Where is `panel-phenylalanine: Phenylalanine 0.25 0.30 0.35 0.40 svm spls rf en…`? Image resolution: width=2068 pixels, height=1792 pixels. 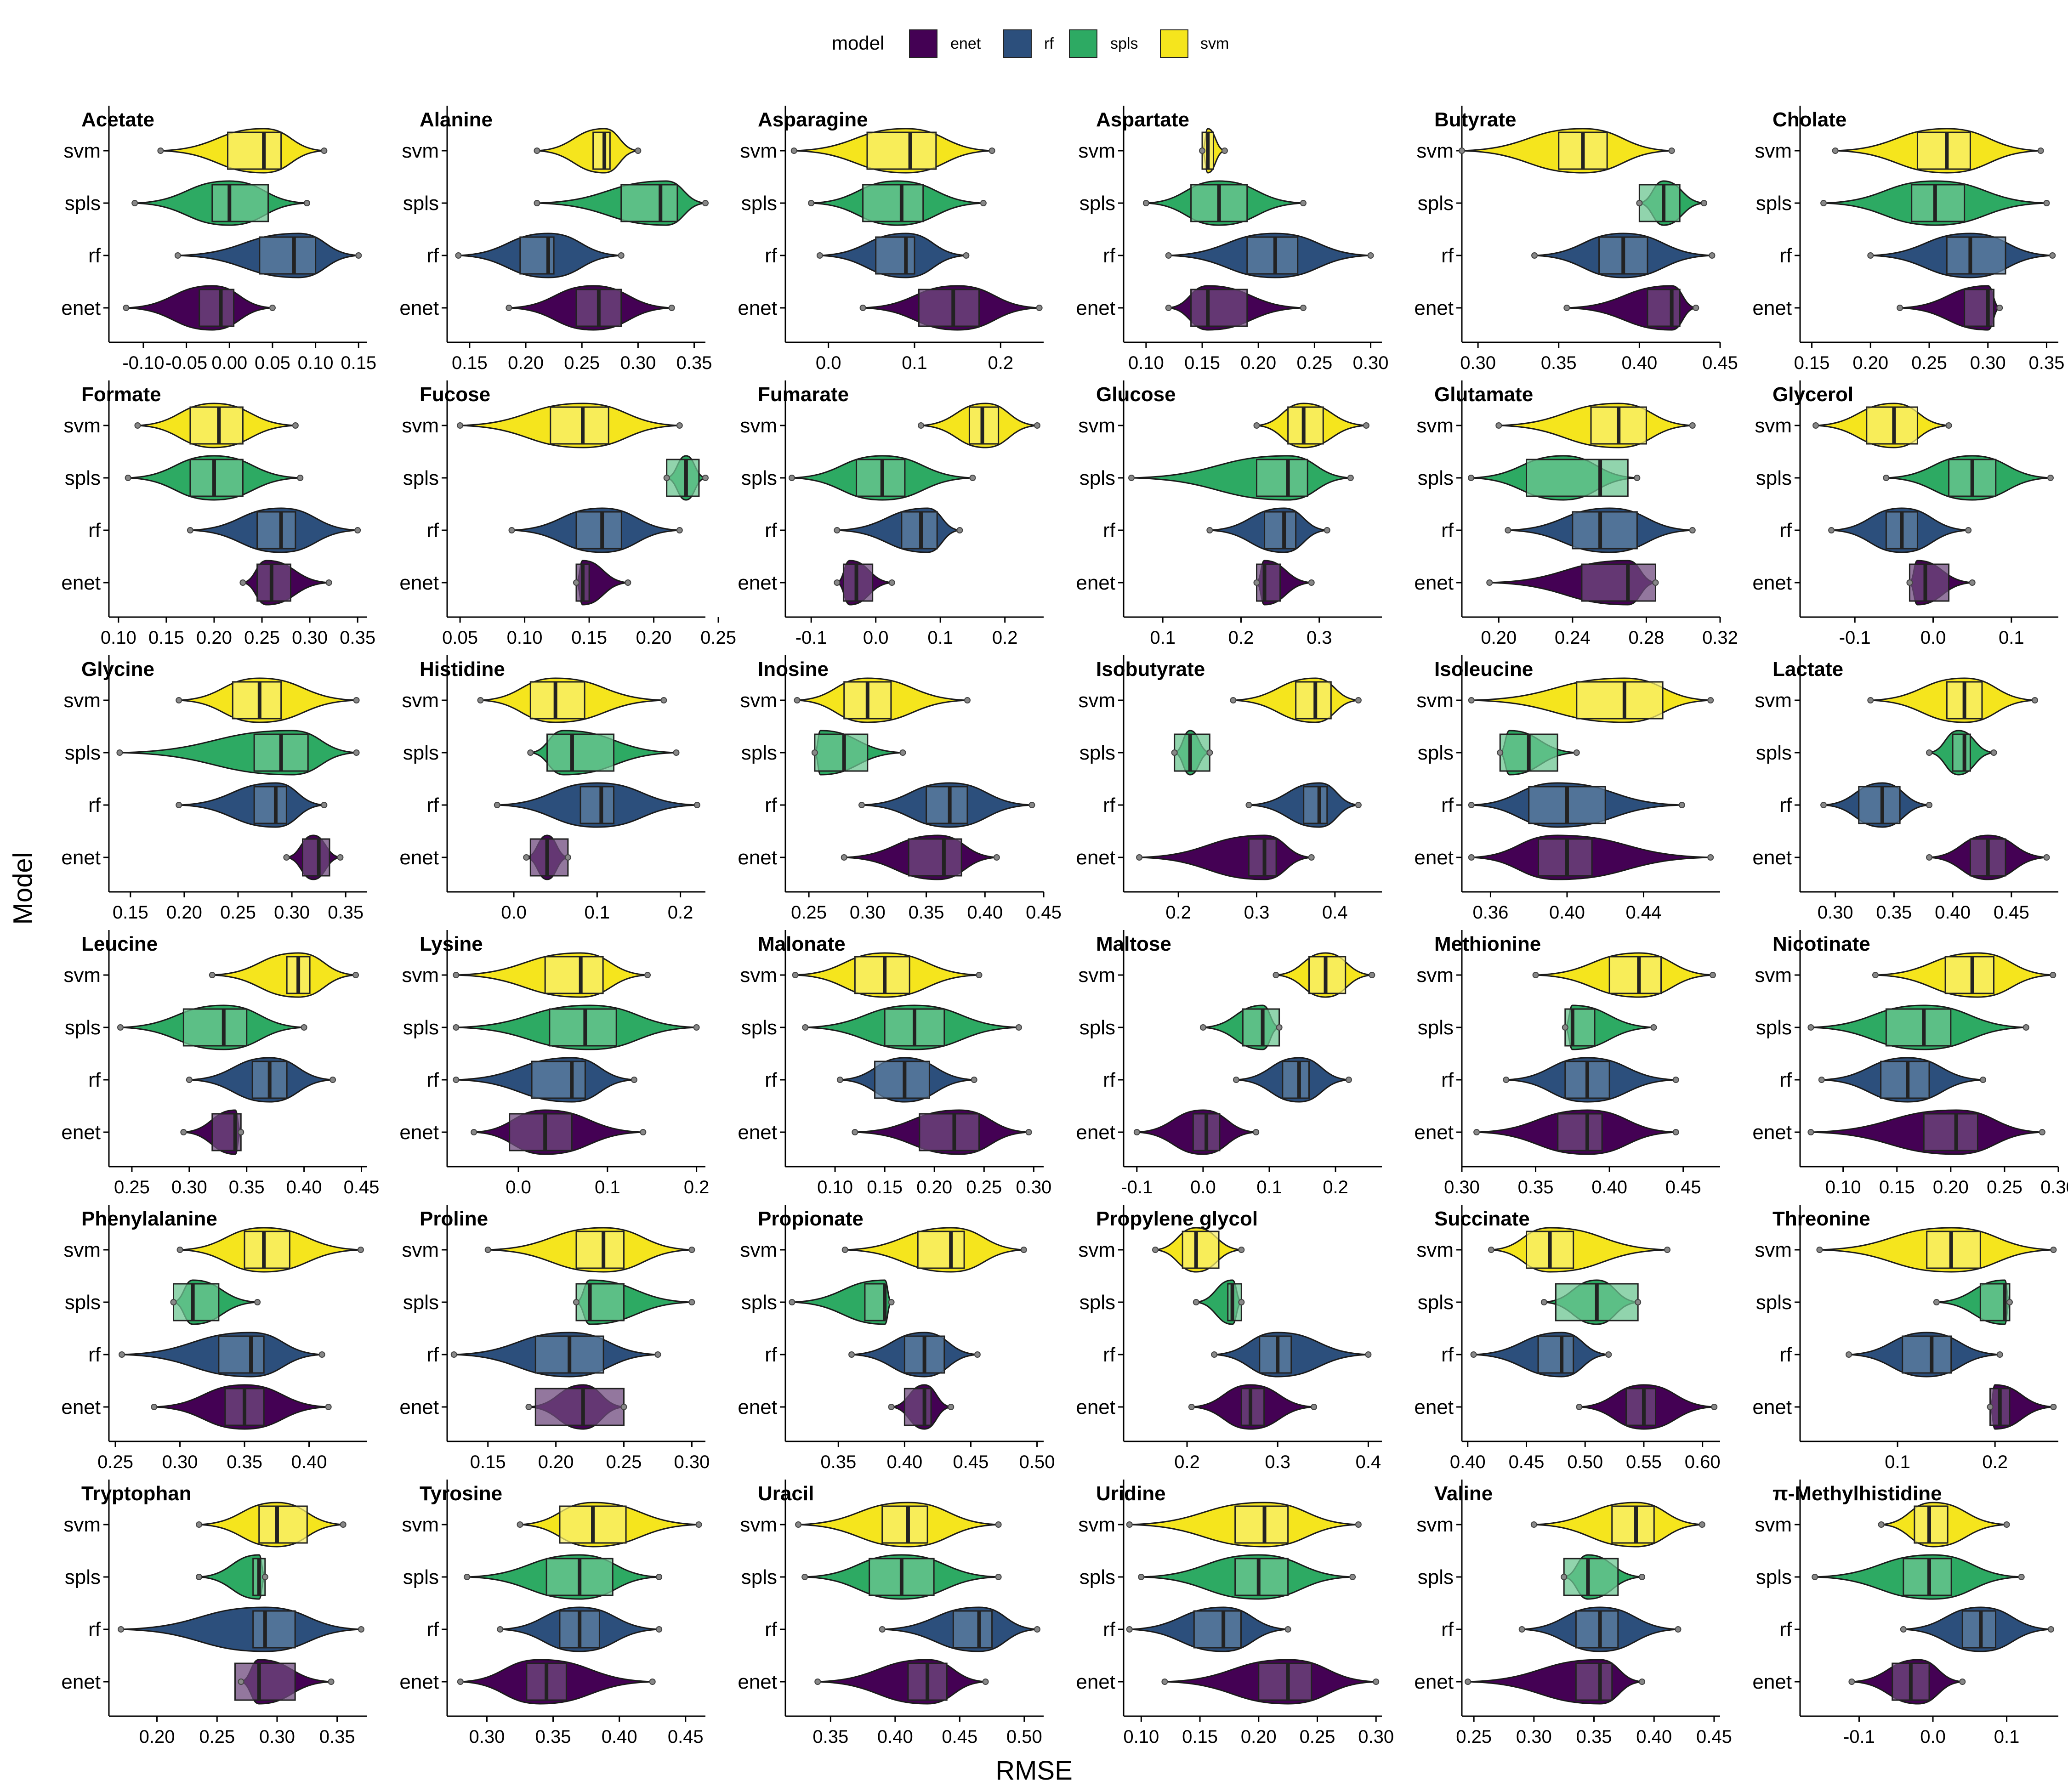
panel-phenylalanine: Phenylalanine 0.25 0.30 0.35 0.40 svm spls rf en… is located at coordinates (214, 1338).